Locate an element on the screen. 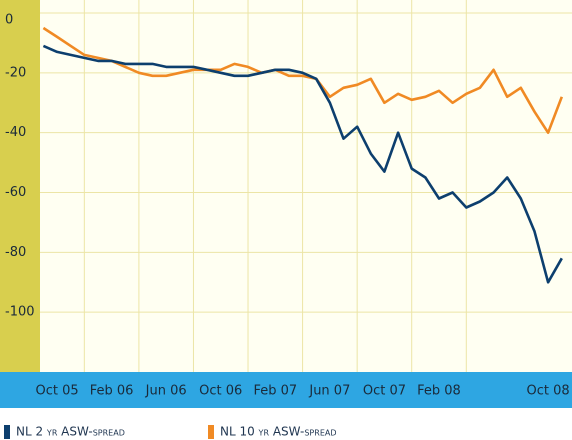 The width and height of the screenshot is (572, 440). y-tick-label: -20 is located at coordinates (15, 72).